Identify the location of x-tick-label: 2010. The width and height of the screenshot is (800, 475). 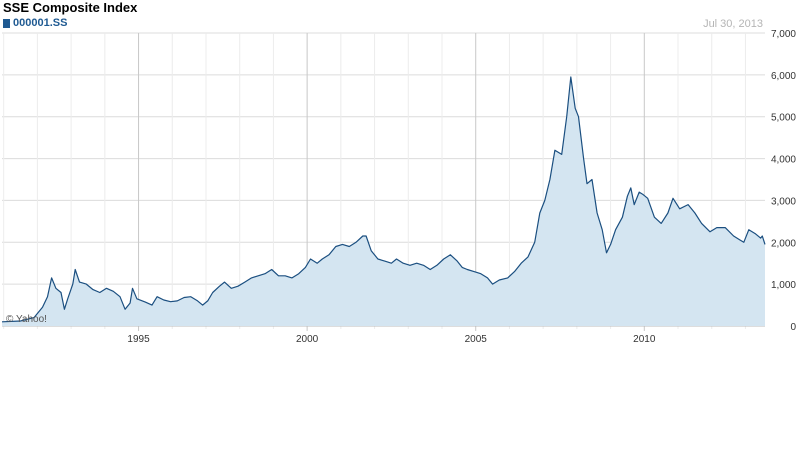
(644, 339).